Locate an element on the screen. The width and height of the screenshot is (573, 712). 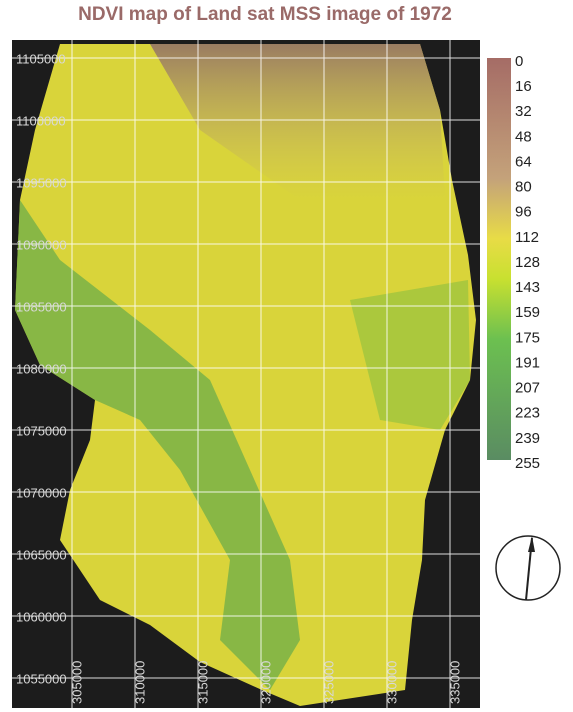
northing-label: 1085000 is located at coordinates (41, 306).